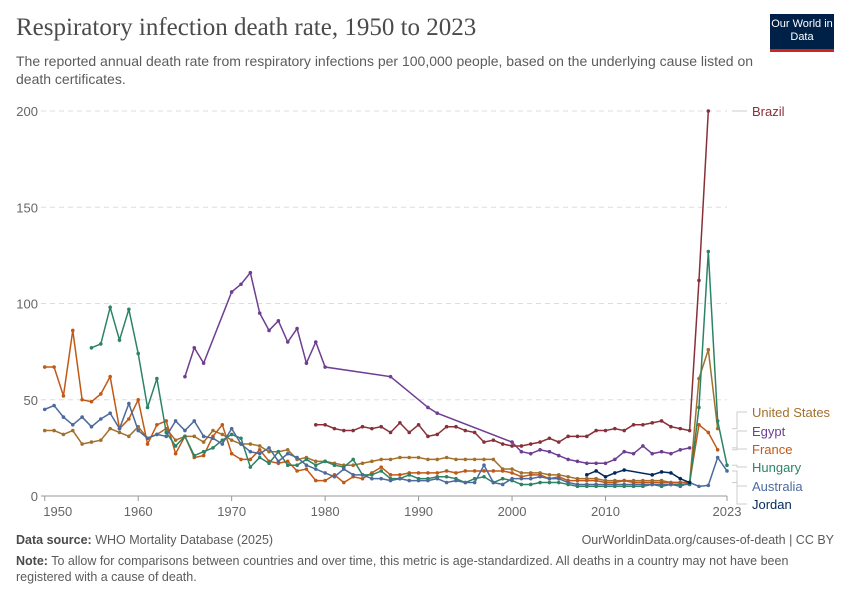 This screenshot has width=850, height=600. I want to click on legend-label-brazil: Brazil, so click(768, 111).